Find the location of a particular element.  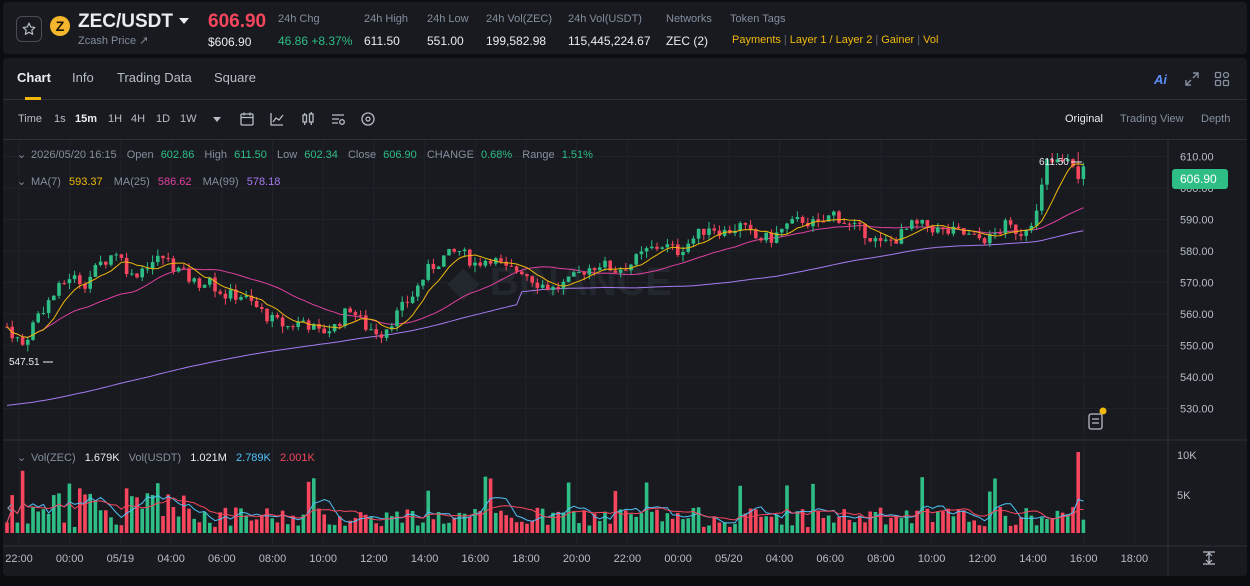

timeframe-1s: 1s is located at coordinates (60, 119).